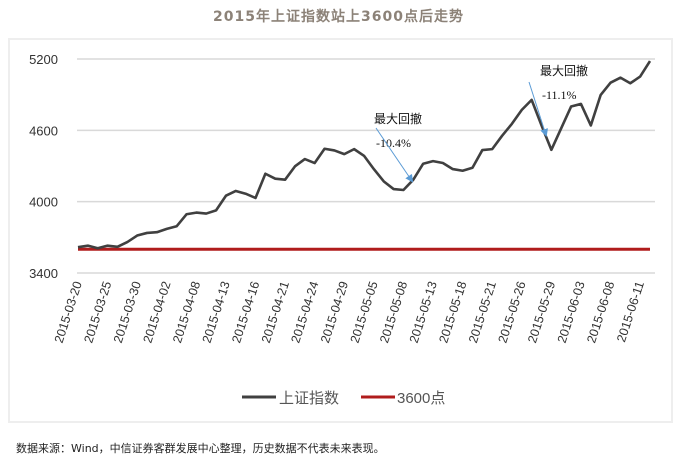 The height and width of the screenshot is (456, 677). What do you see at coordinates (334, 312) in the screenshot?
I see `x-tick-label: 2015-04-29` at bounding box center [334, 312].